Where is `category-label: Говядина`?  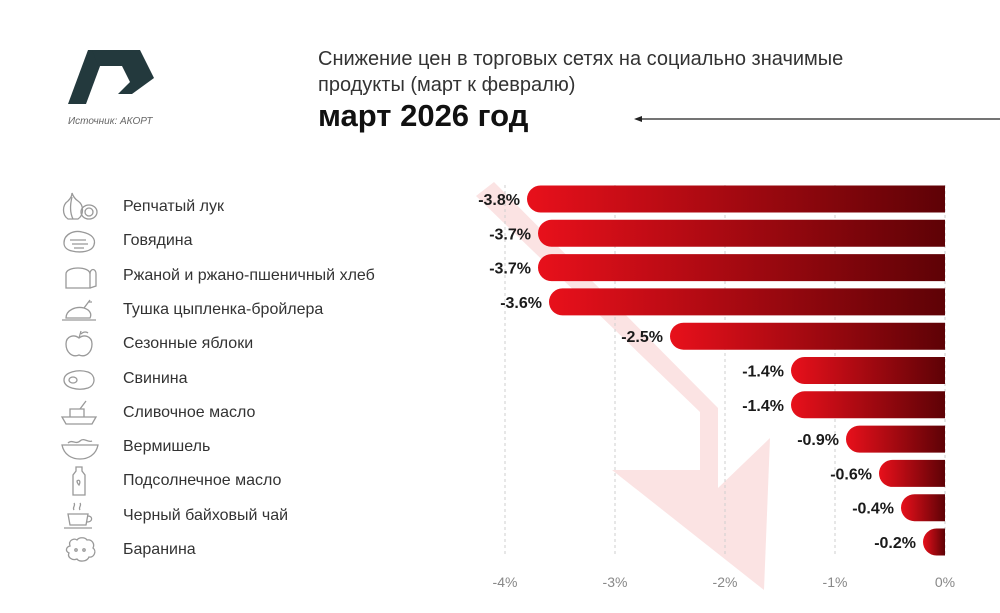
category-label: Говядина is located at coordinates (158, 241).